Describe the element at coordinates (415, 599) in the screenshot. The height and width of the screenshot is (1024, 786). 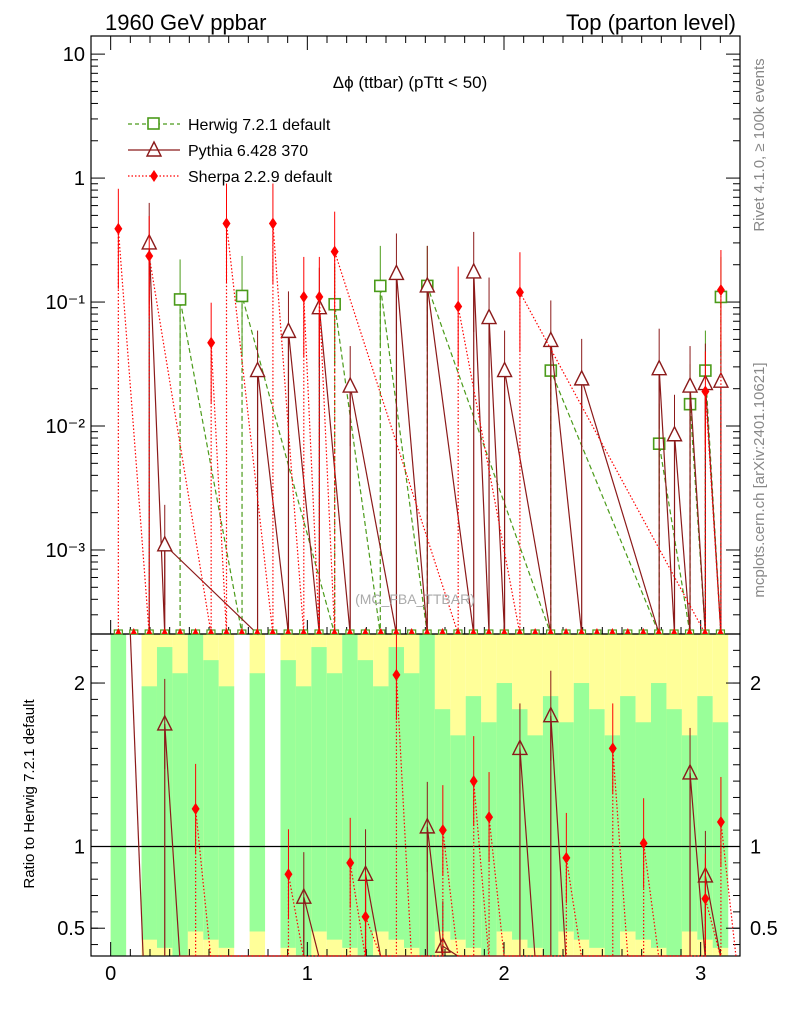
I see `watermark: (MC_FBA_TTBAR)` at that location.